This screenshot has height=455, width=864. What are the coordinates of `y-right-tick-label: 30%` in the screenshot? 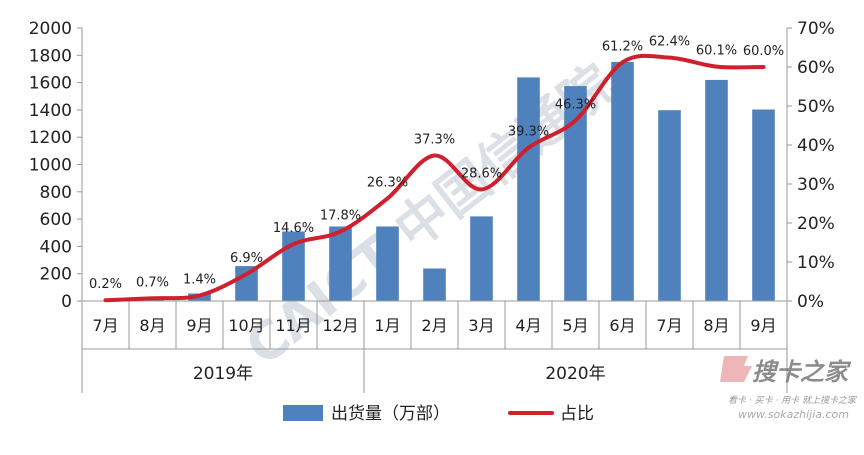 It's located at (816, 185).